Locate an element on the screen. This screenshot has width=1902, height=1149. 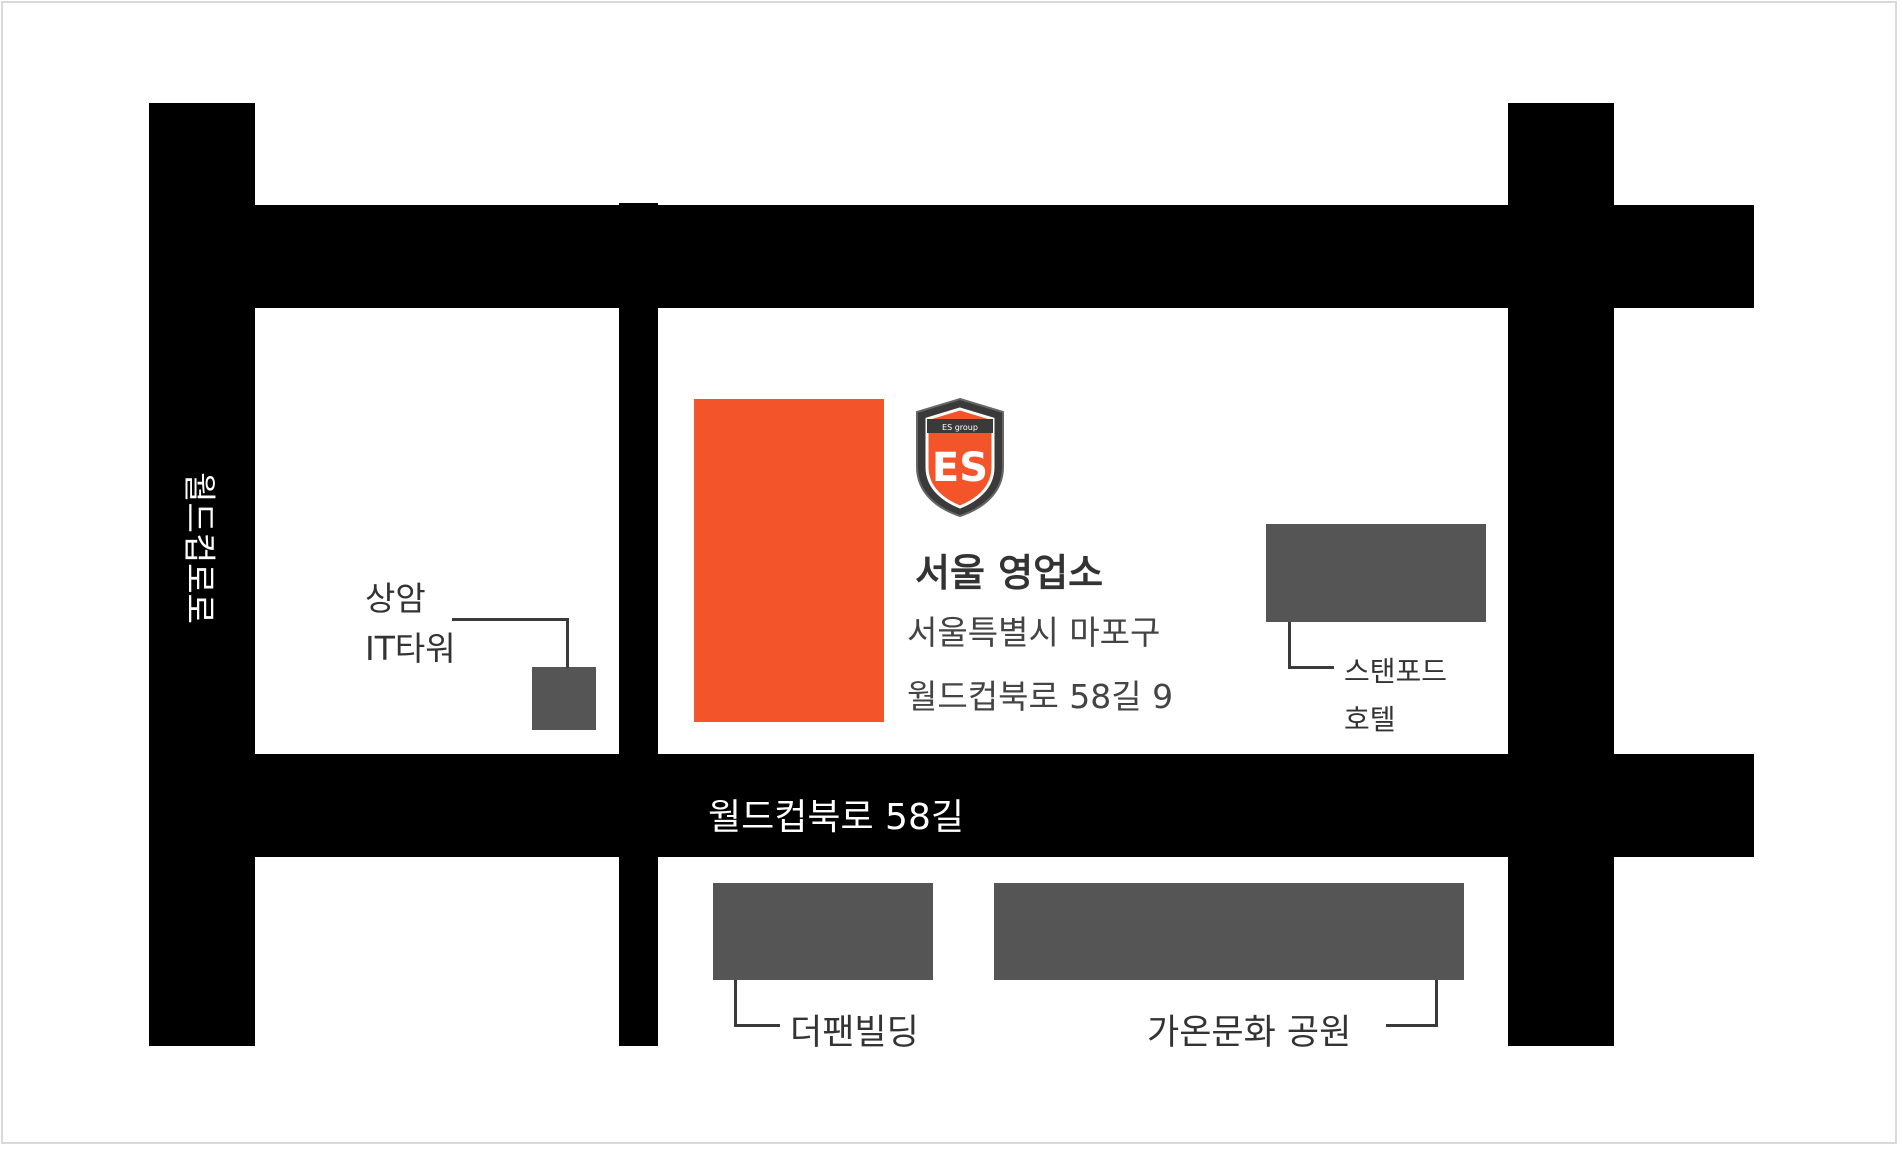
es-logo-icon: ES group ES is located at coordinates (960, 457).